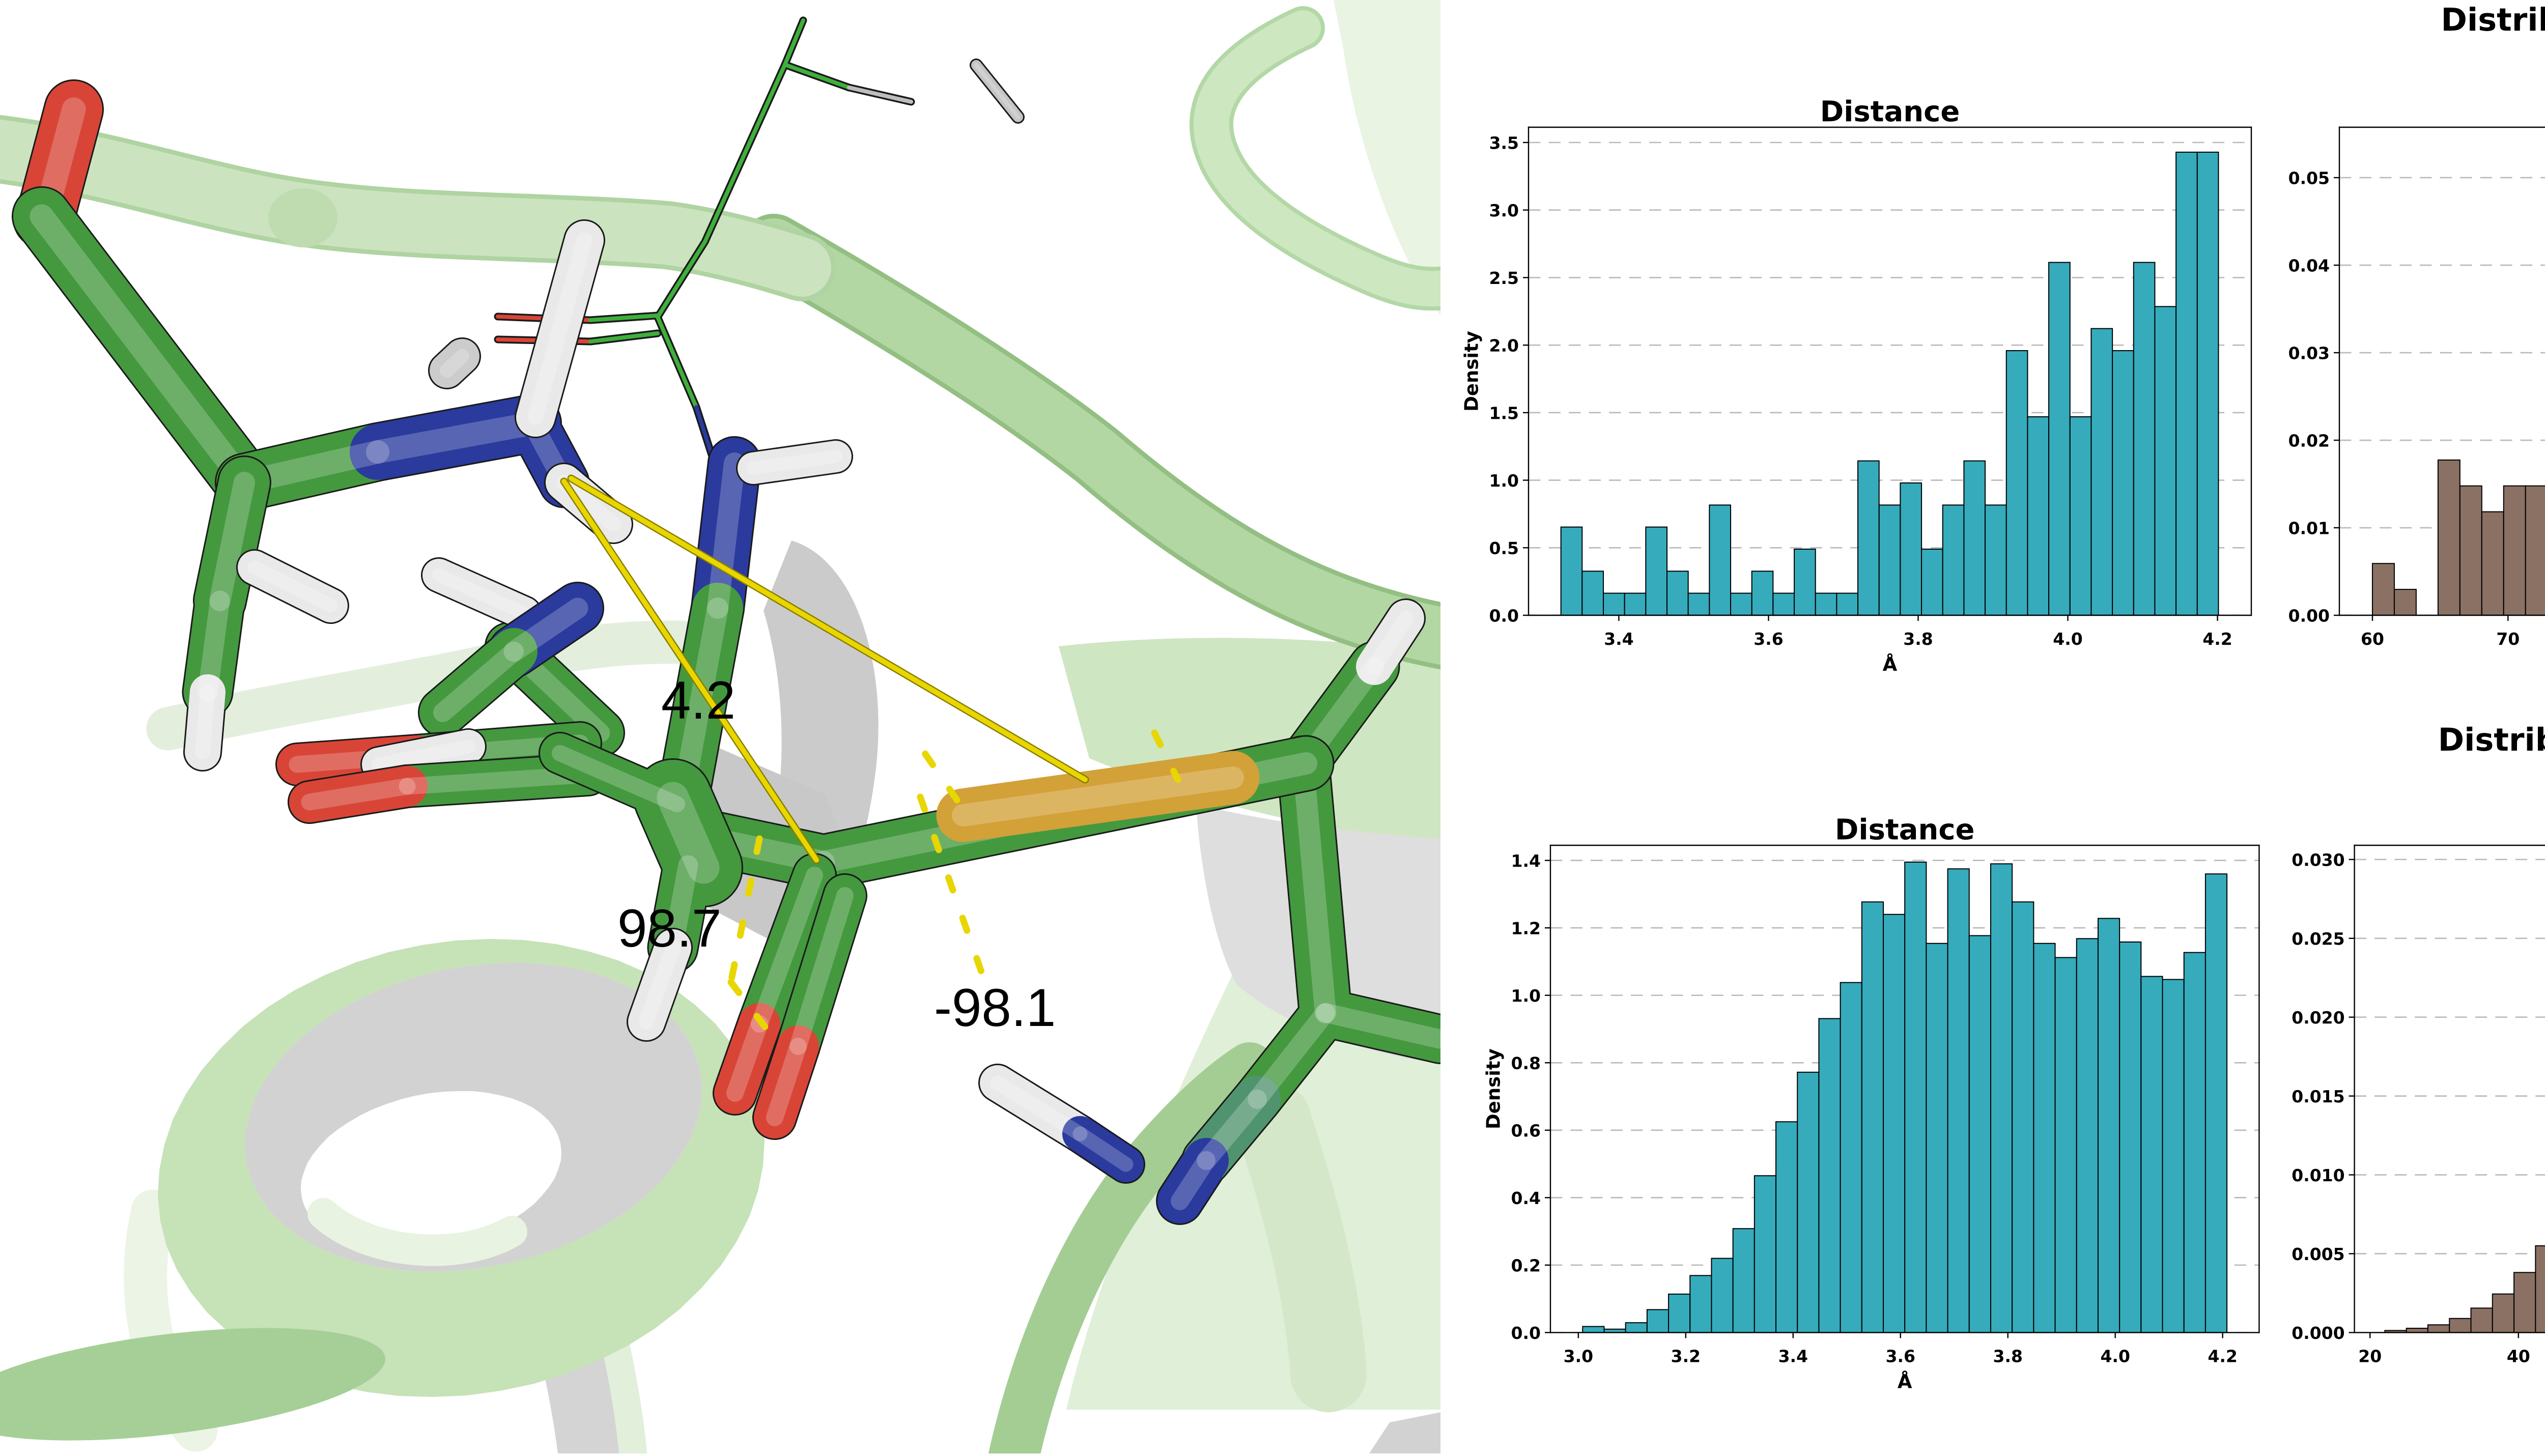 The height and width of the screenshot is (1456, 2545). I want to click on svg-text: -98.1, so click(995, 1008).